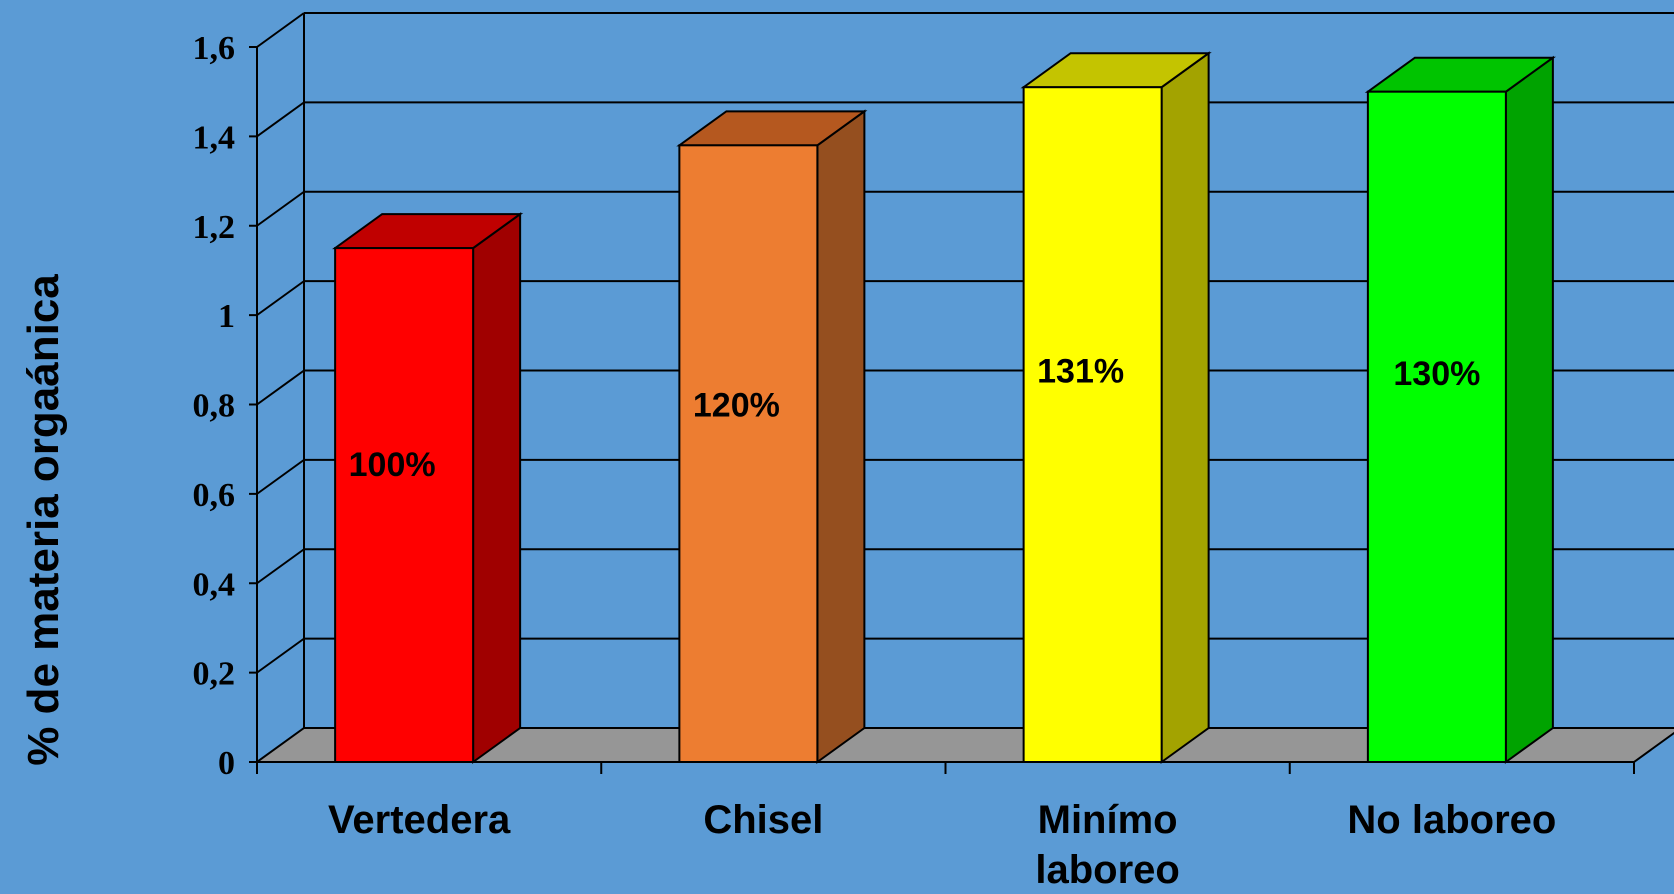  What do you see at coordinates (1080, 372) in the screenshot?
I see `data-label: 131%` at bounding box center [1080, 372].